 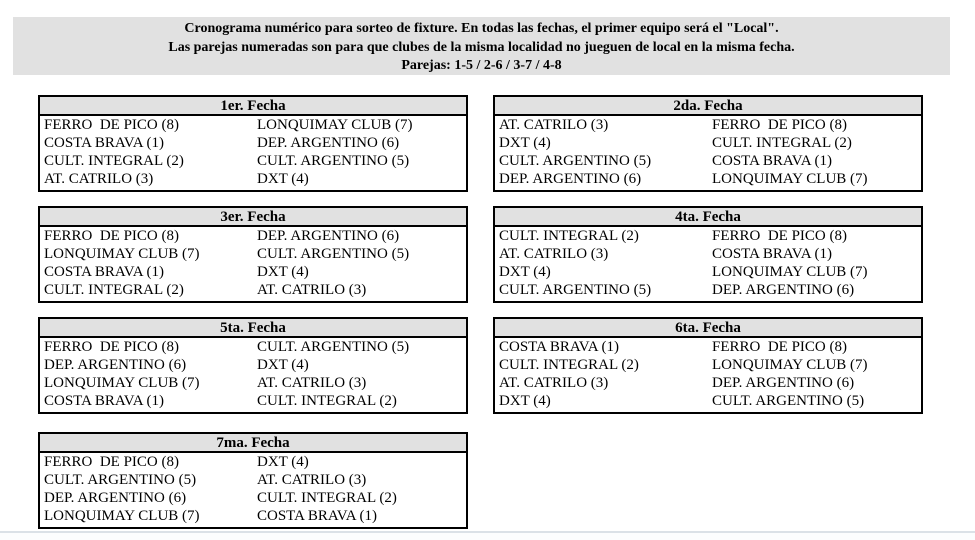 I want to click on match-row: AT. CATRILO (3) COSTA BRAVA (1), so click(x=708, y=254).